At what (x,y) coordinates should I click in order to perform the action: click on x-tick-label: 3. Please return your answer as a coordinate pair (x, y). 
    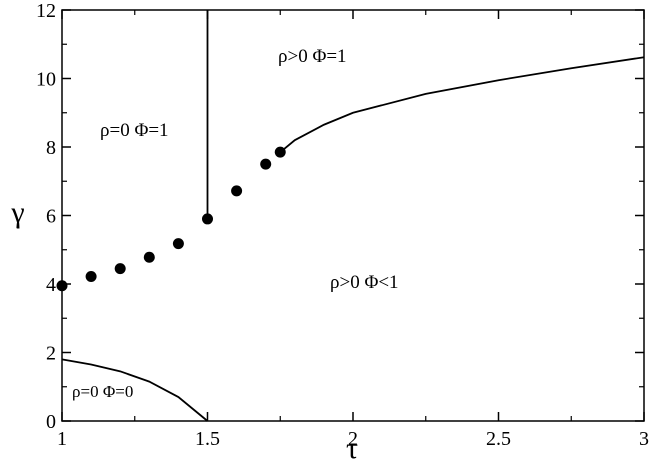
    Looking at the image, I should click on (644, 439).